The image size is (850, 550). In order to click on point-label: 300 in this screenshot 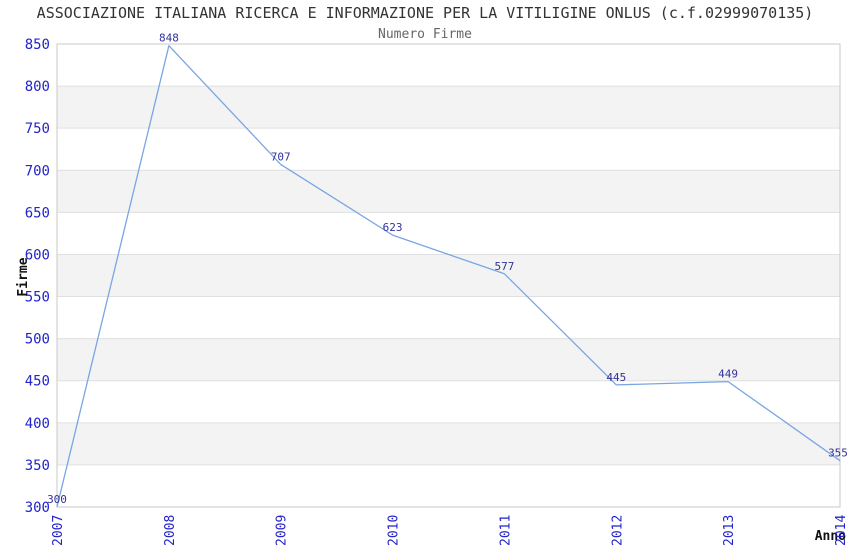, I will do `click(57, 499)`.